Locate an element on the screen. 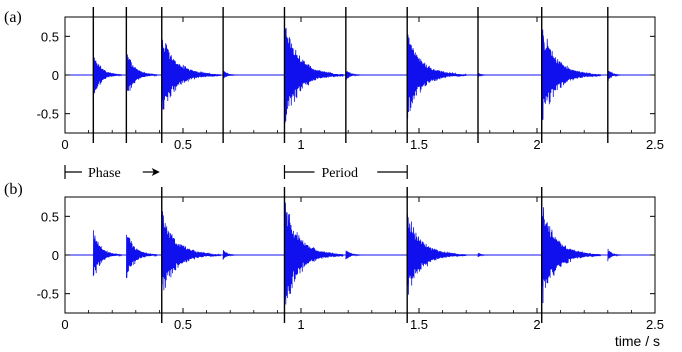 This screenshot has height=352, width=682. annotations: Phase Period is located at coordinates (236, 173).